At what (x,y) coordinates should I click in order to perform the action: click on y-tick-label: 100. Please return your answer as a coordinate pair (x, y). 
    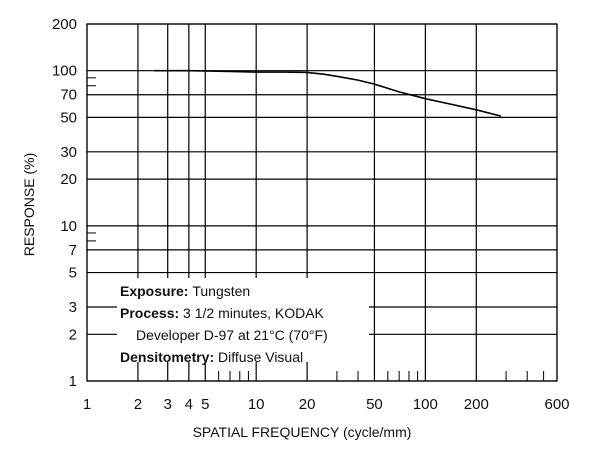
    Looking at the image, I should click on (64, 71).